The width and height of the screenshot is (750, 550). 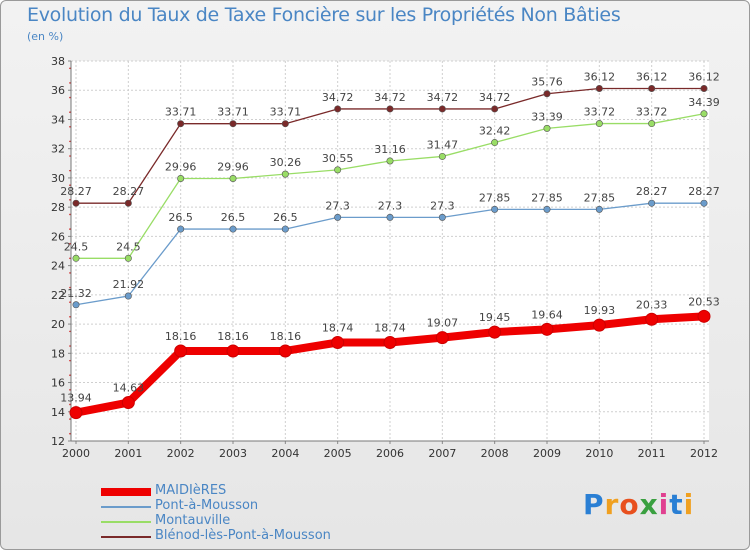 What do you see at coordinates (338, 327) in the screenshot?
I see `data-label: 18.74` at bounding box center [338, 327].